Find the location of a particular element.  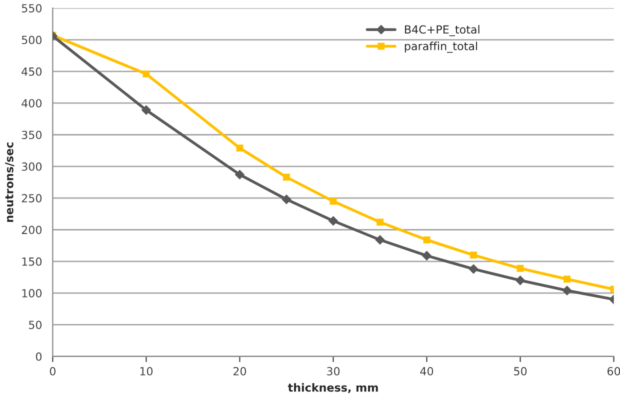

y-tick-label: 250 is located at coordinates (32, 198).